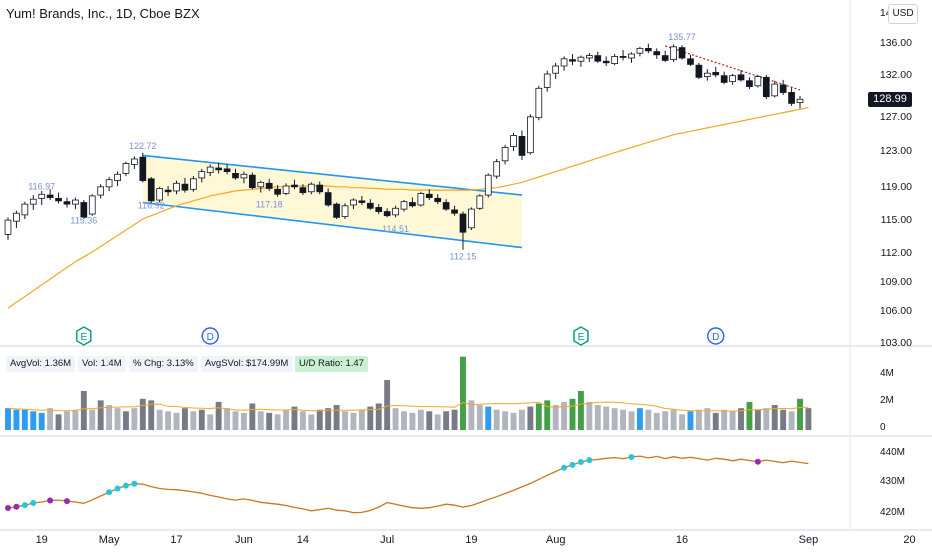  Describe the element at coordinates (303, 540) in the screenshot. I see `x-tick-label: 14` at that location.